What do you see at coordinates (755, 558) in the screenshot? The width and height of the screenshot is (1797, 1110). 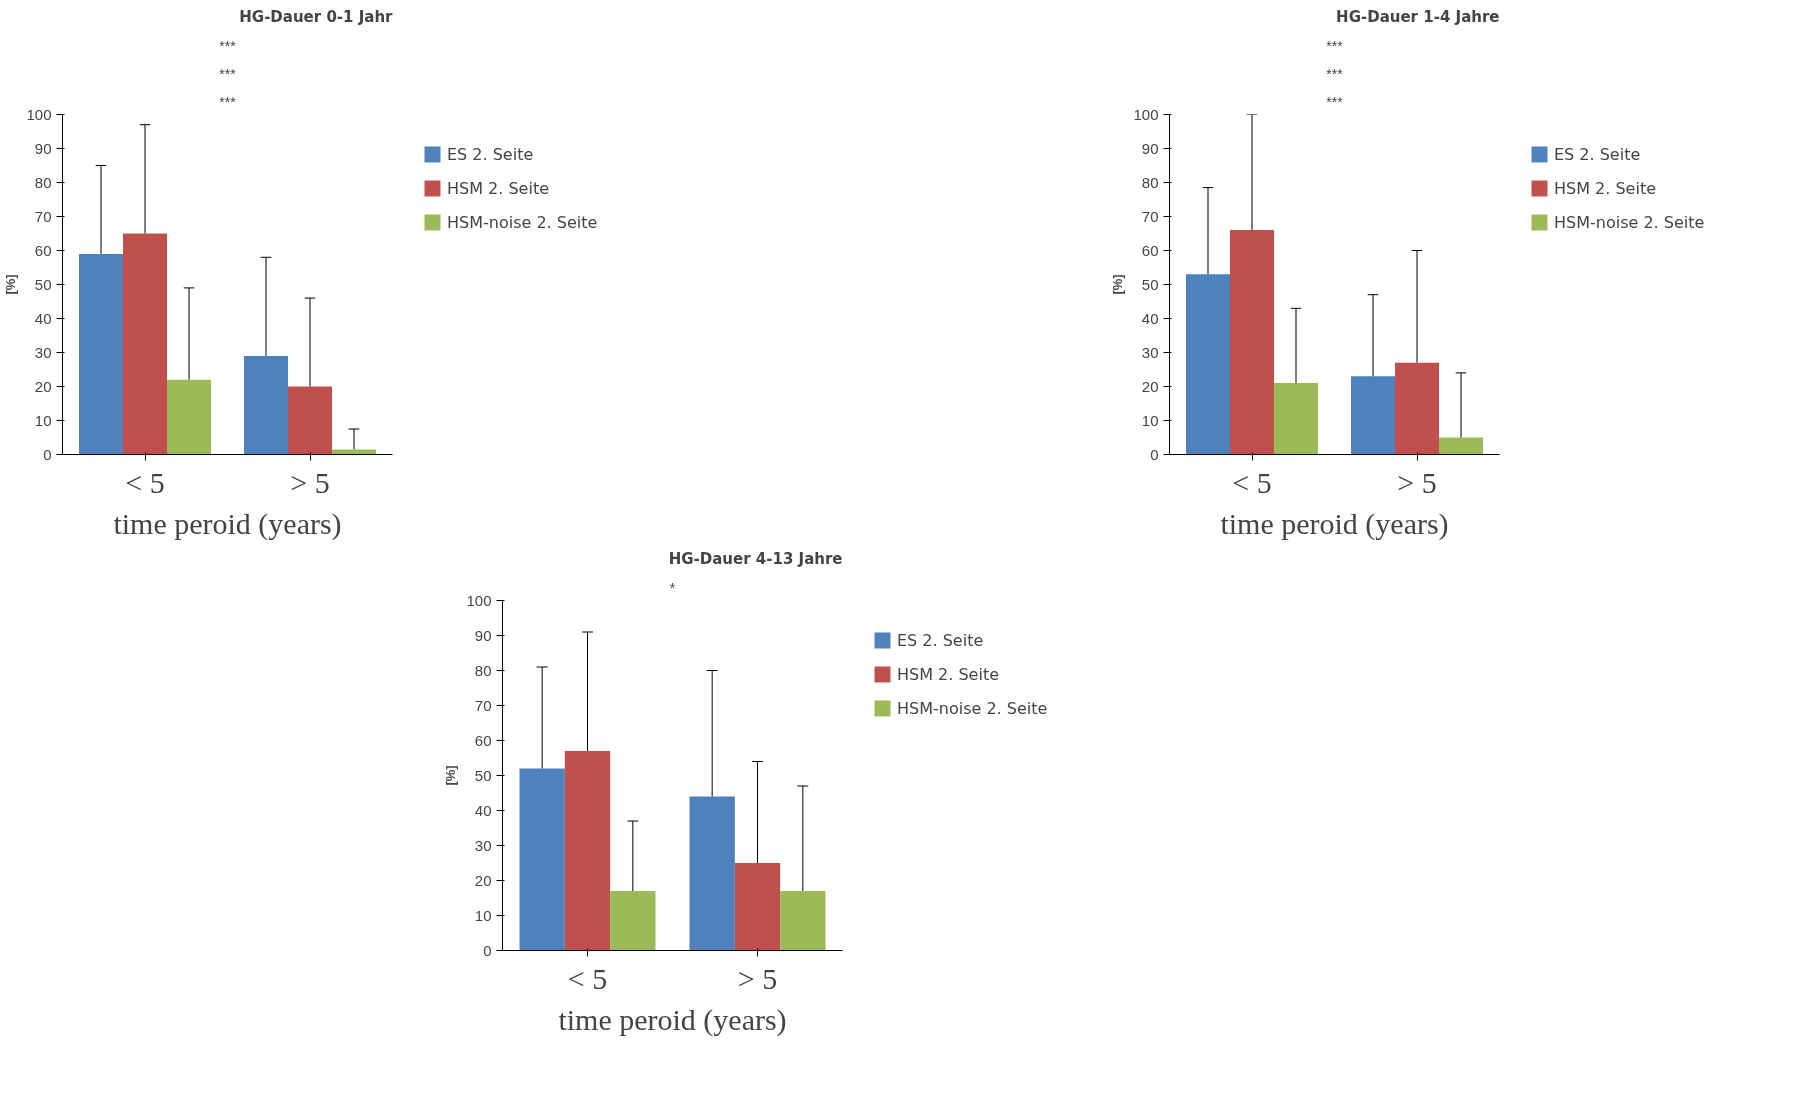 I see `chart-title: HG-Dauer 4-13 Jahre` at bounding box center [755, 558].